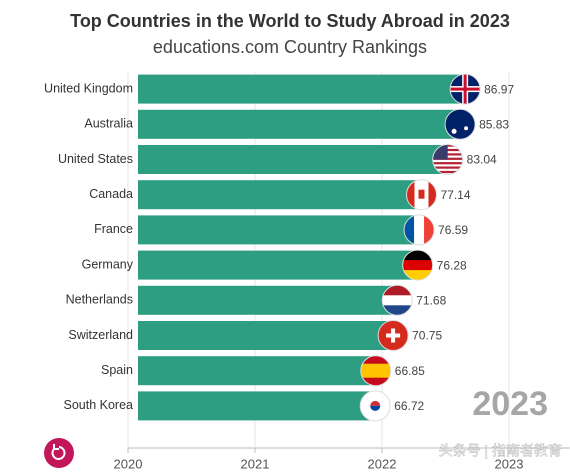 The height and width of the screenshot is (474, 570). Describe the element at coordinates (111, 194) in the screenshot. I see `y-tick-label: Canada` at that location.